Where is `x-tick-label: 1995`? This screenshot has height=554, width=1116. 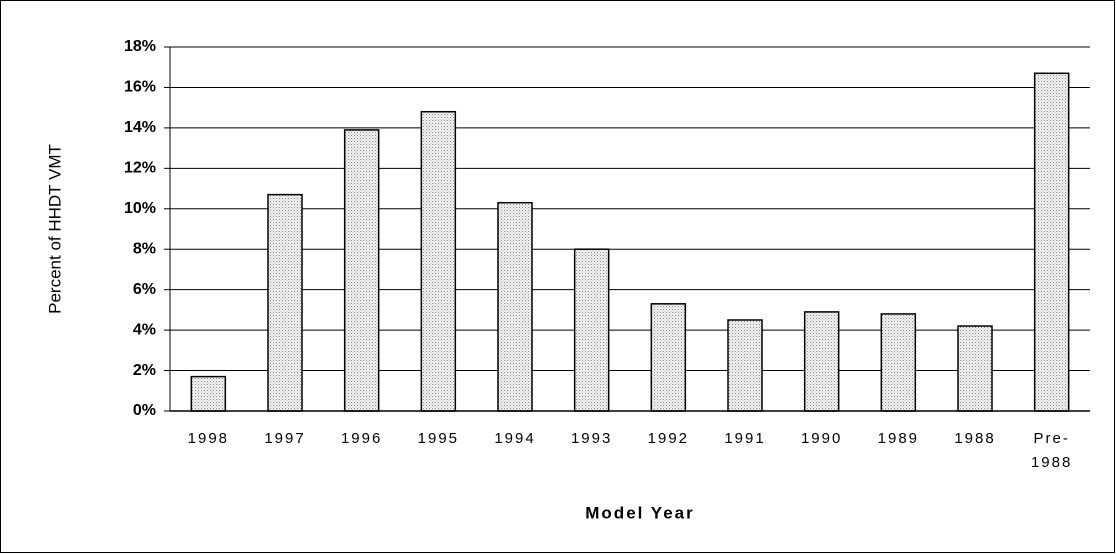 x-tick-label: 1995 is located at coordinates (438, 438).